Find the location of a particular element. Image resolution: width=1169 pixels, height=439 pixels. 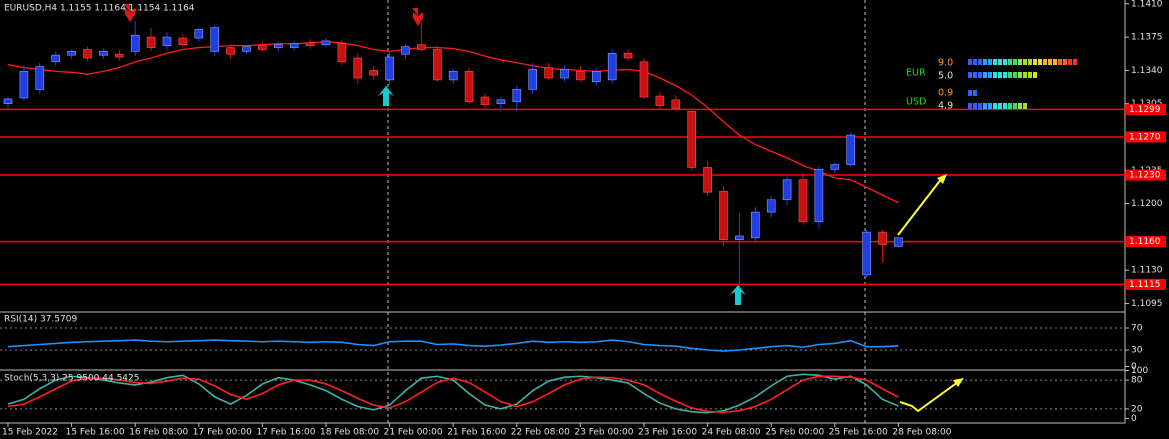

chart-title: EURUSD,H4 1.1155 1.1164 1.1154 1.1164 is located at coordinates (99, 9).